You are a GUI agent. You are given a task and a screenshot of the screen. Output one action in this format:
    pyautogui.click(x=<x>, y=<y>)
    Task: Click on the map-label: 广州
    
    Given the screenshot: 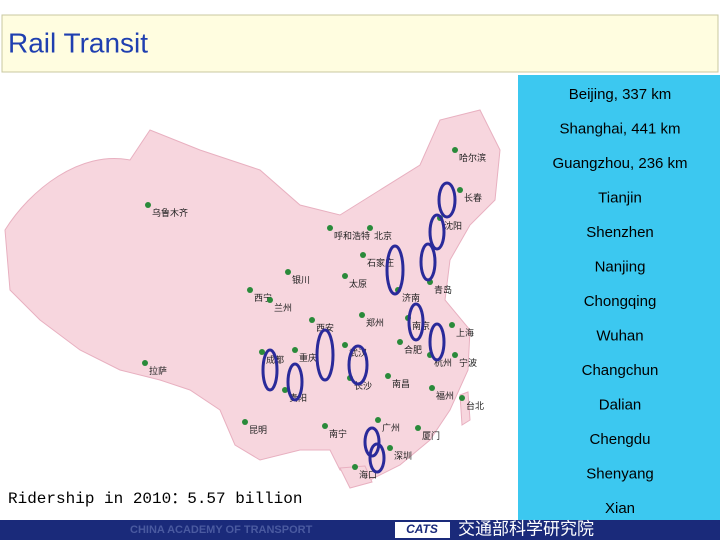 What is the action you would take?
    pyautogui.click(x=391, y=427)
    